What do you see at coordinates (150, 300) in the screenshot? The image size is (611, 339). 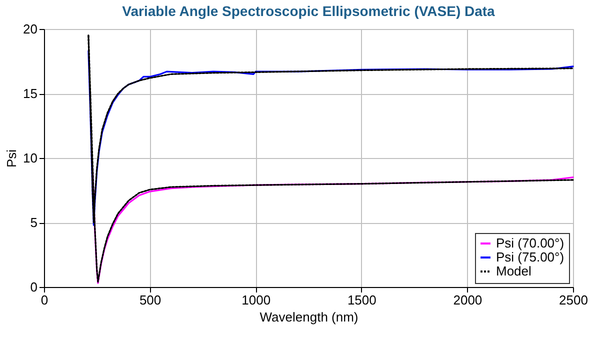 I see `x-tick-label: 500` at bounding box center [150, 300].